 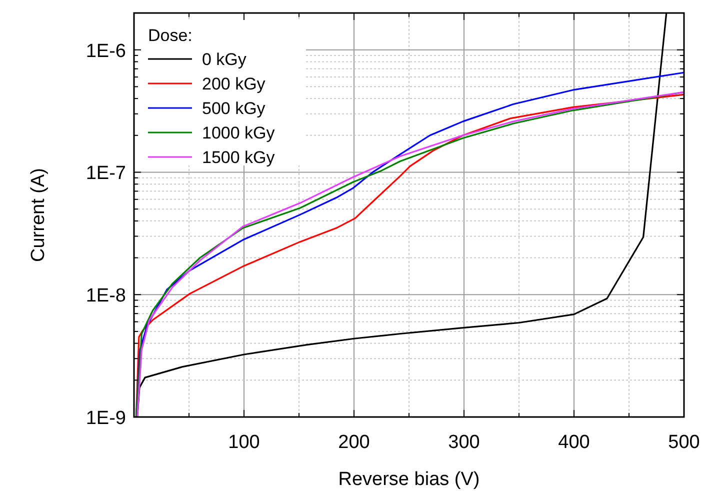 I want to click on y-tick-label: 1E-8, so click(x=106, y=296).